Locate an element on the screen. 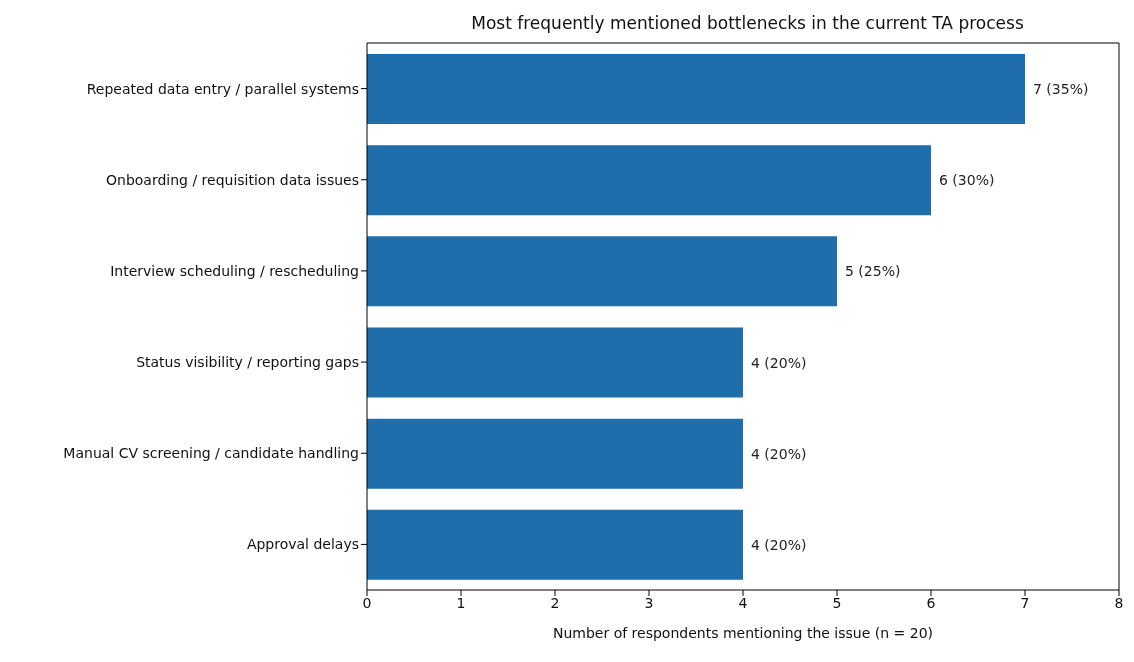 This screenshot has width=1134, height=662. data-label: 7 (35%) is located at coordinates (1061, 89).